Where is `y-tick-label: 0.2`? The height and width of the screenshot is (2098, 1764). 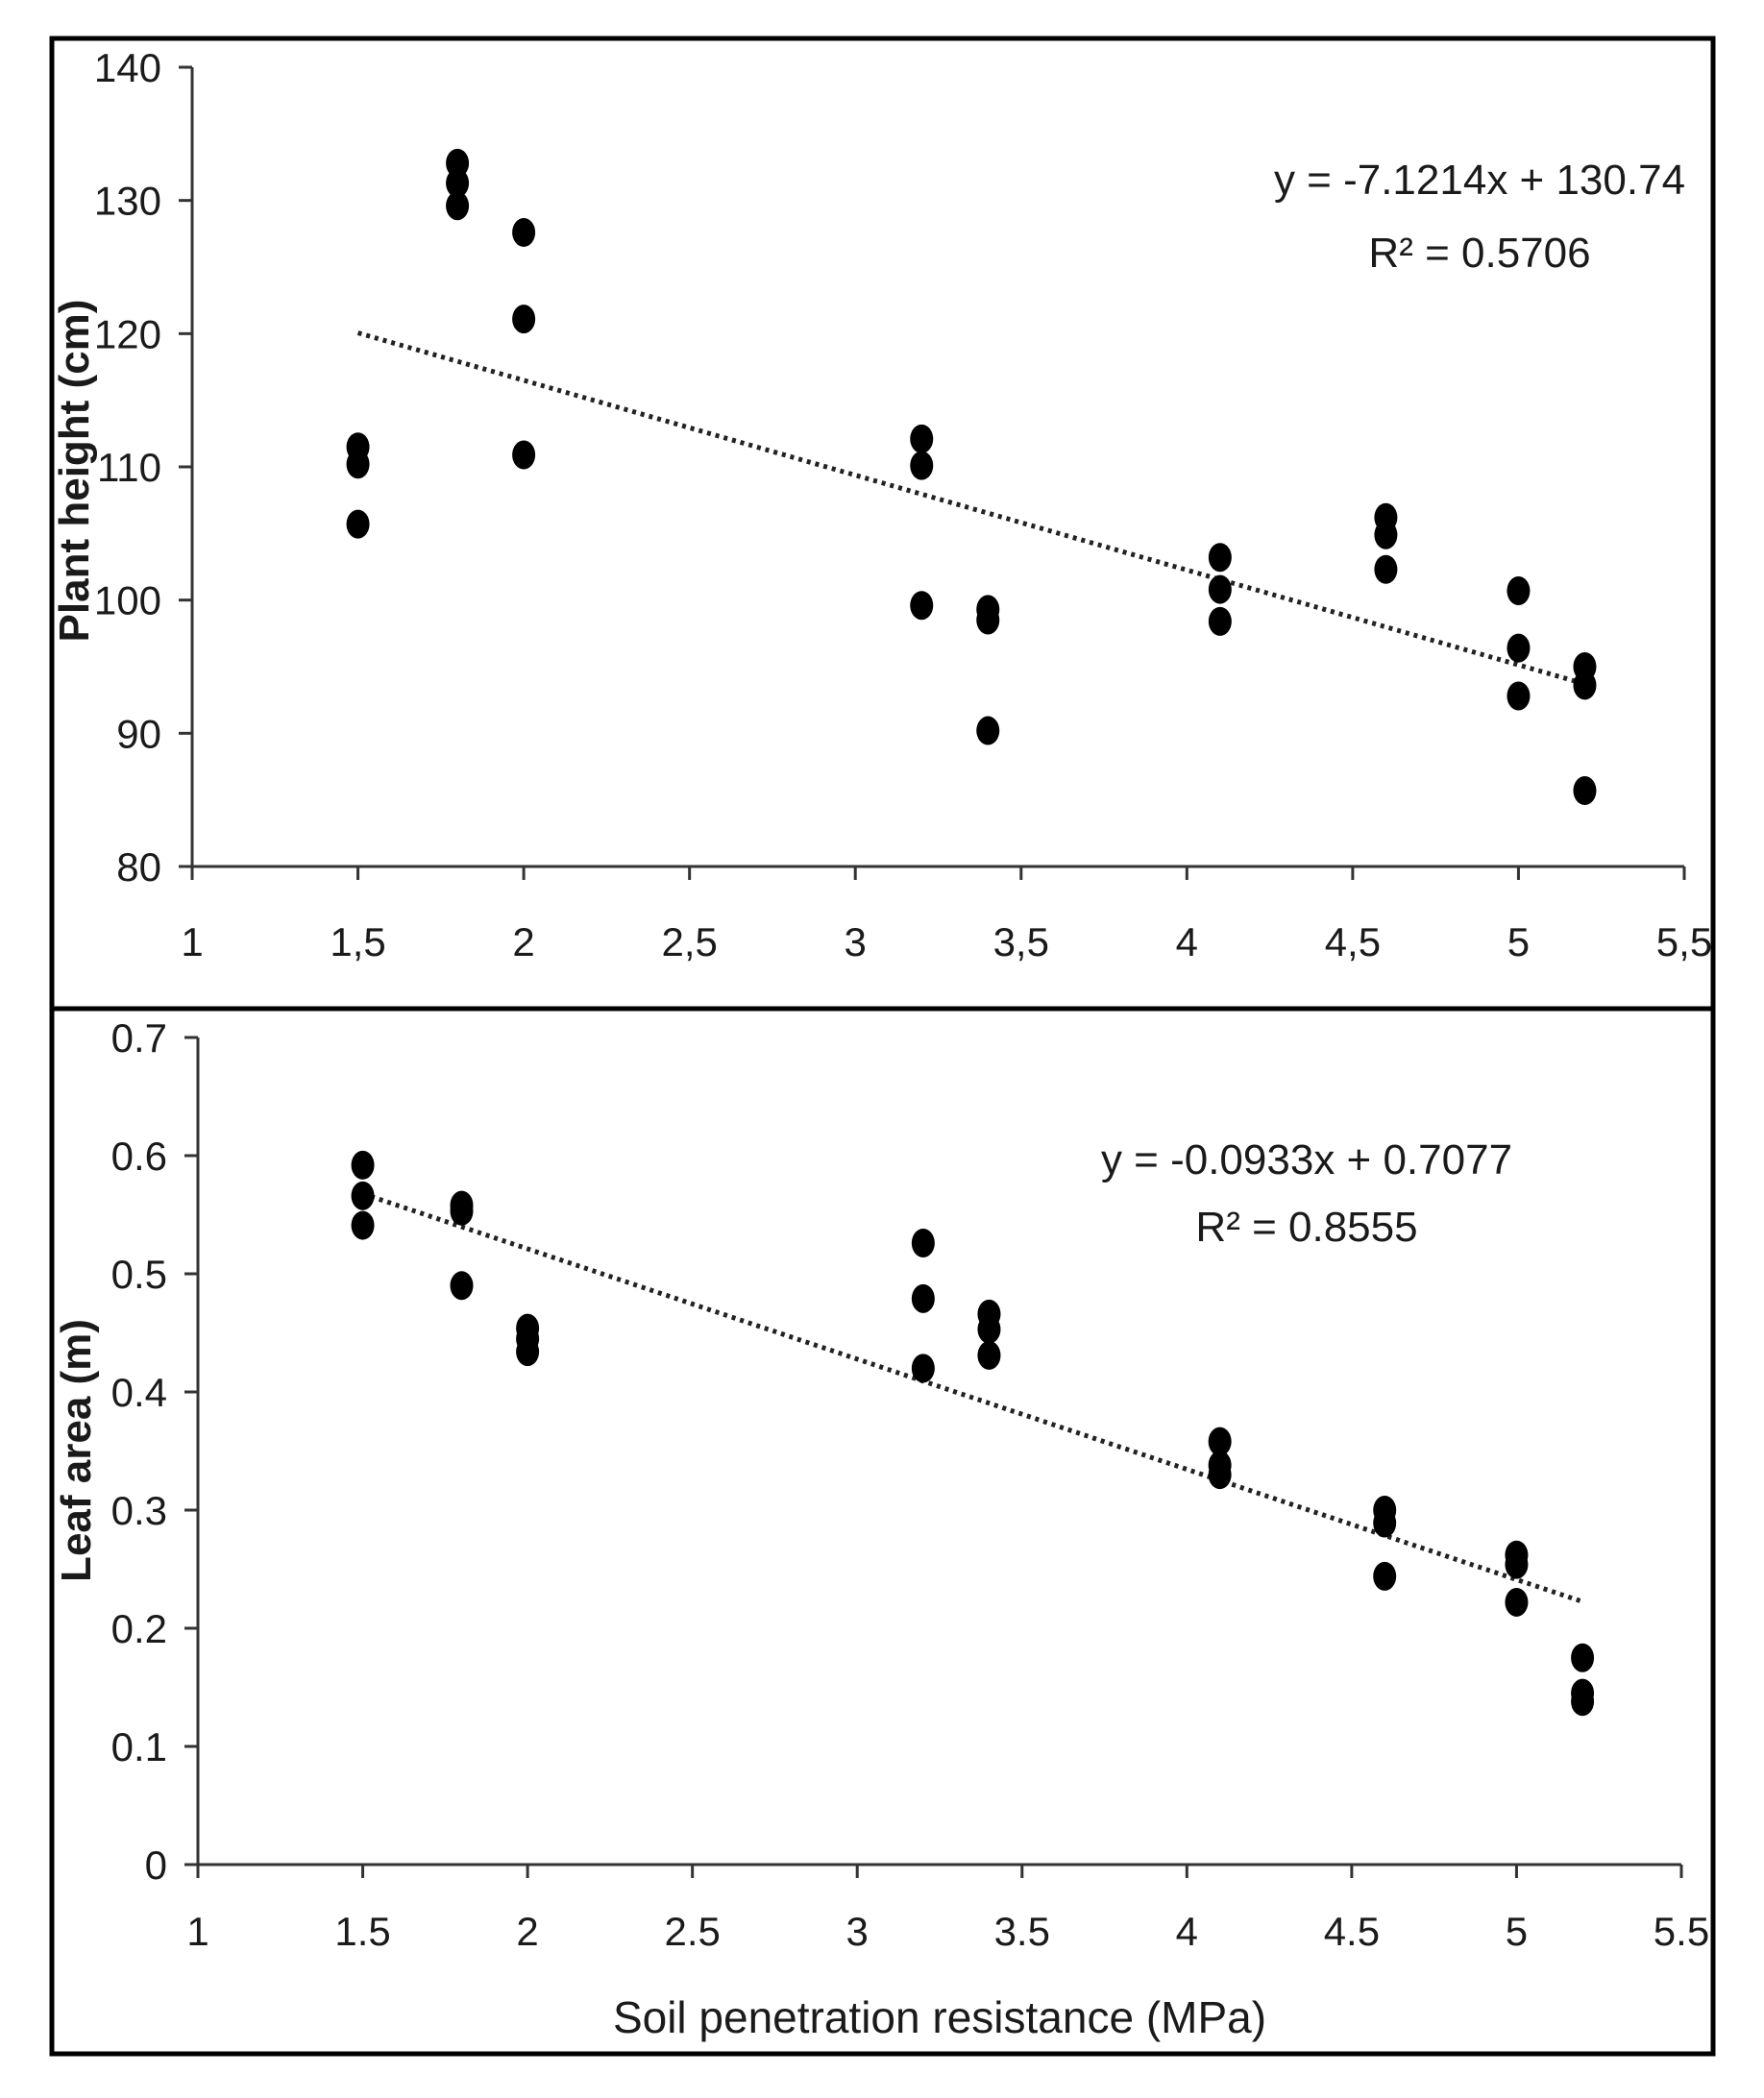
y-tick-label: 0.2 is located at coordinates (139, 1629).